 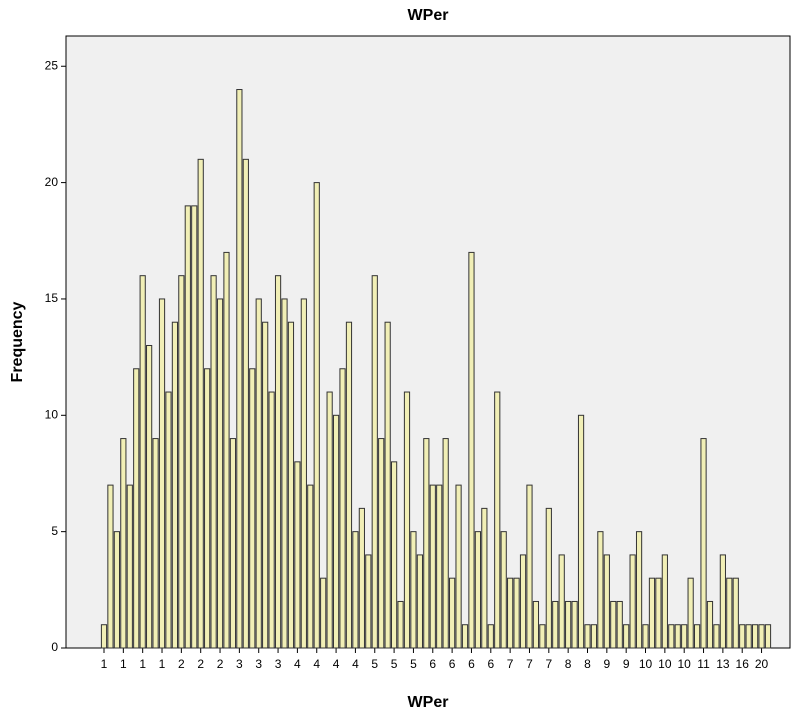 I want to click on y-axis-label: Frequency, so click(x=17, y=341).